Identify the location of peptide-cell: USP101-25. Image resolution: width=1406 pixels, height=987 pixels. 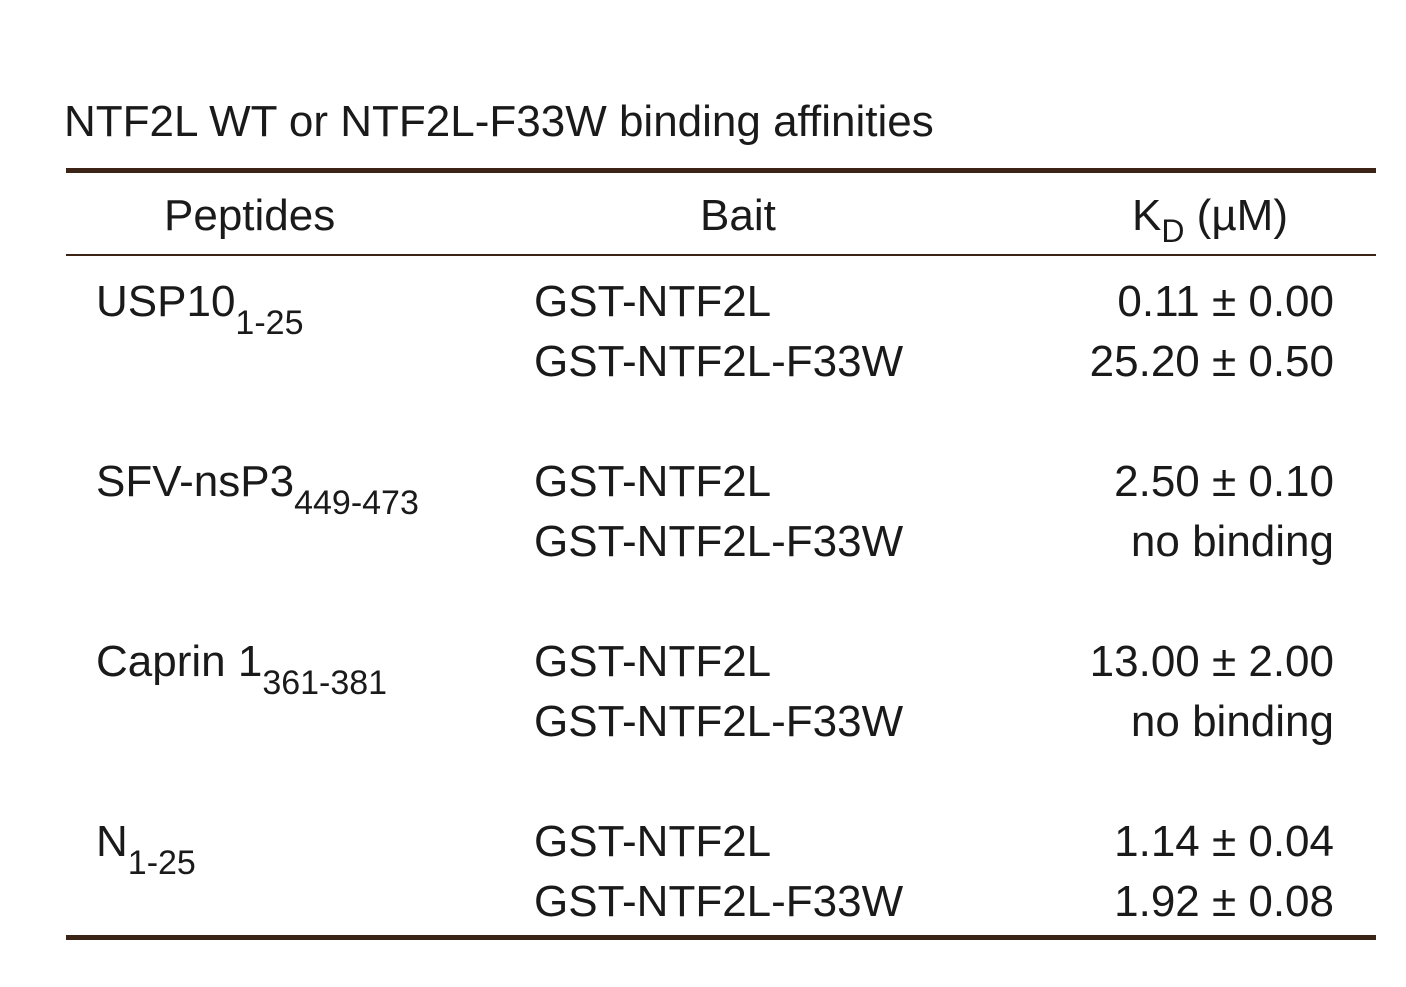
(199, 308).